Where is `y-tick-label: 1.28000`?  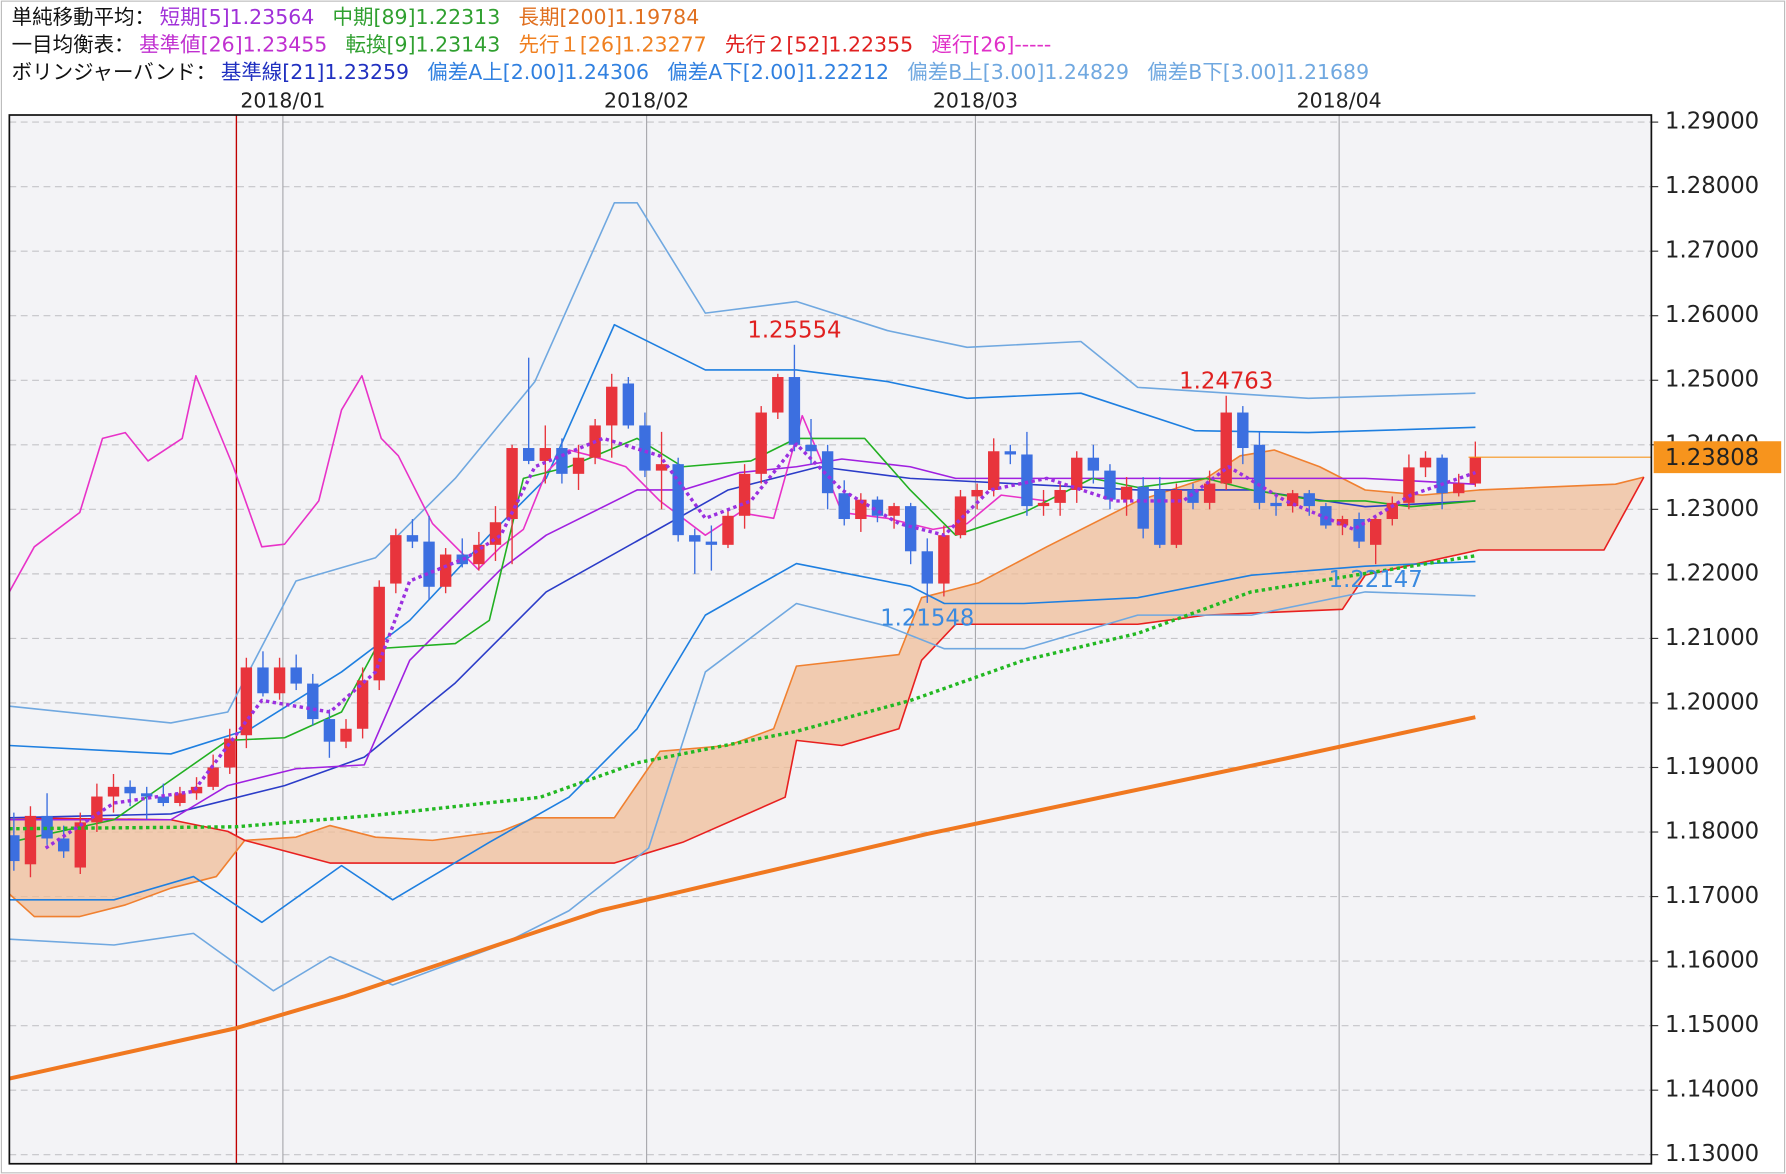
y-tick-label: 1.28000 is located at coordinates (1712, 186).